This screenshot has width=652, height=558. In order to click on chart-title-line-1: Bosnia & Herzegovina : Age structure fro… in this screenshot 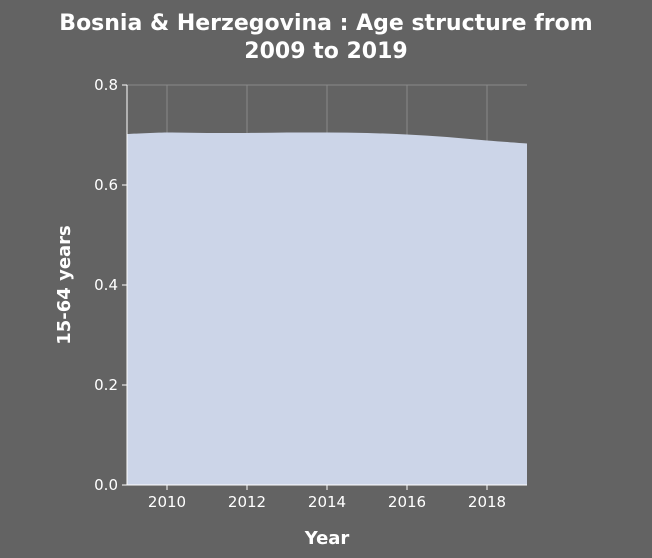, I will do `click(325, 23)`.